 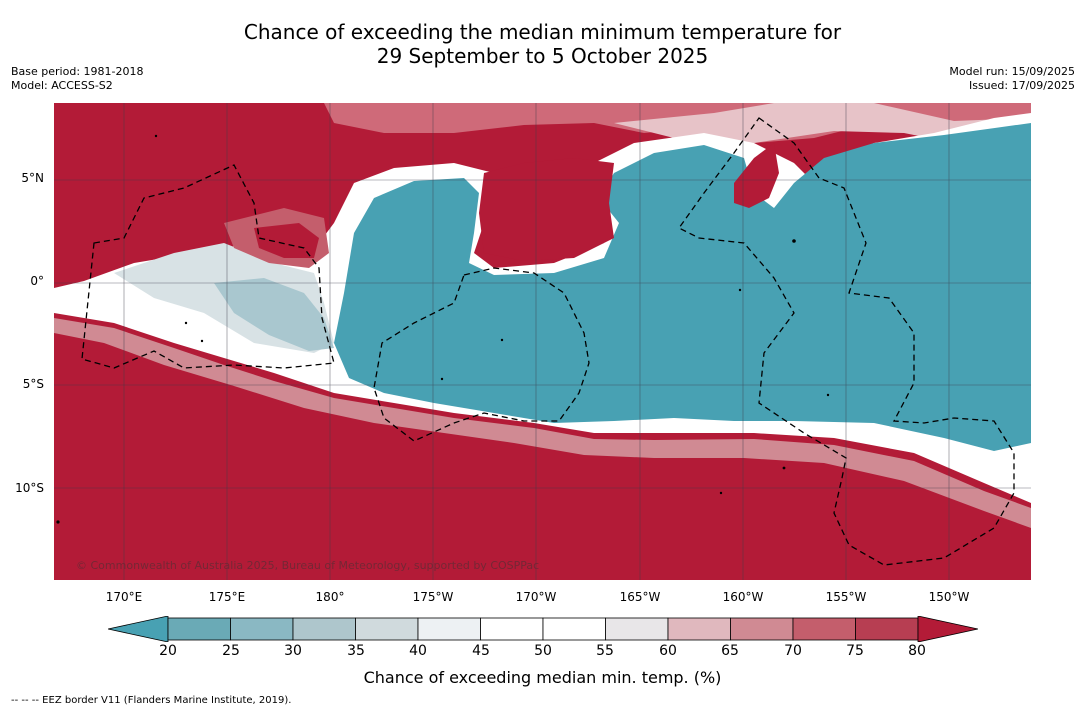 I want to click on lat-label-10s: 10°S, so click(x=29, y=488).